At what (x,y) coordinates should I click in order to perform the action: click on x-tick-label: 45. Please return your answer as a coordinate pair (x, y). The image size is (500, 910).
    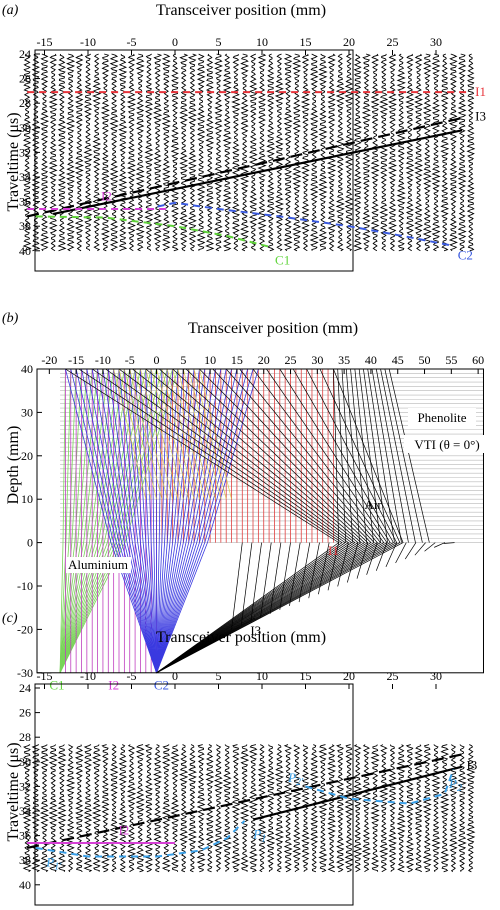
    Looking at the image, I should click on (398, 360).